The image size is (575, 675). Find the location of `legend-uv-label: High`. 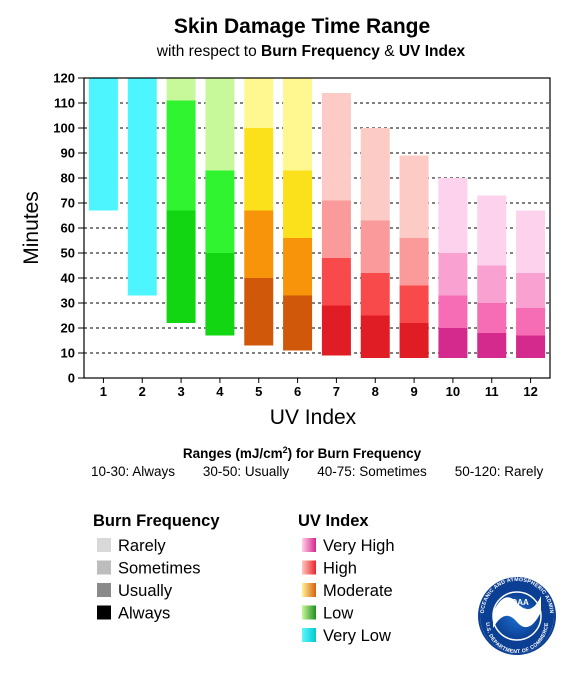

legend-uv-label: High is located at coordinates (340, 569).